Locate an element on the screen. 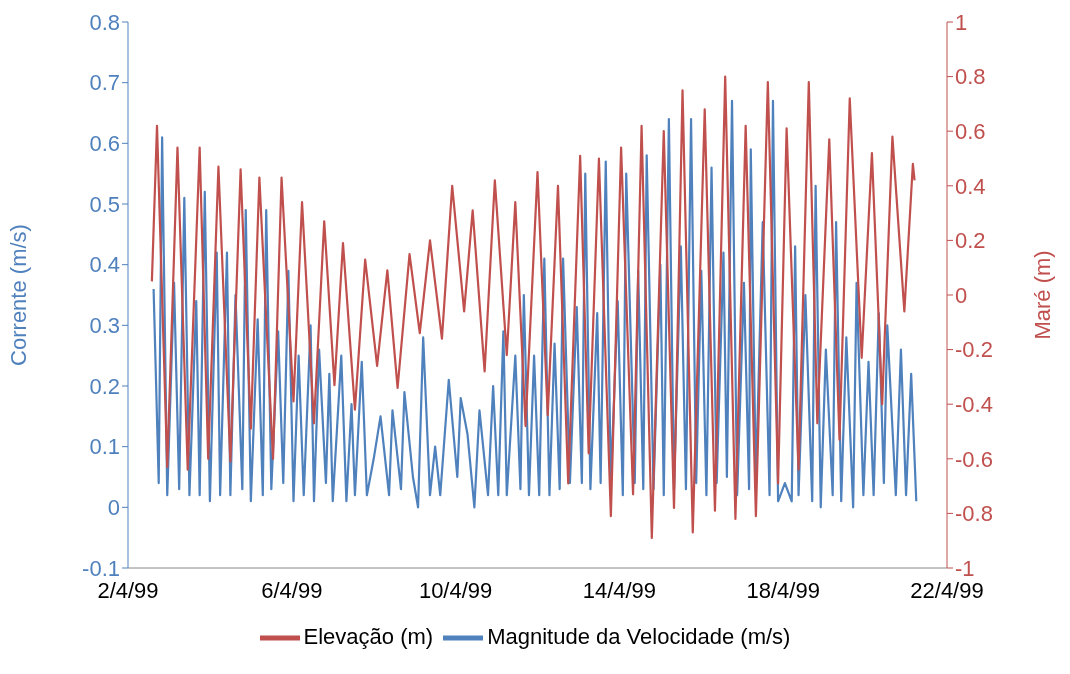 This screenshot has height=674, width=1070. y-tick-label: 0.1 is located at coordinates (104, 447).